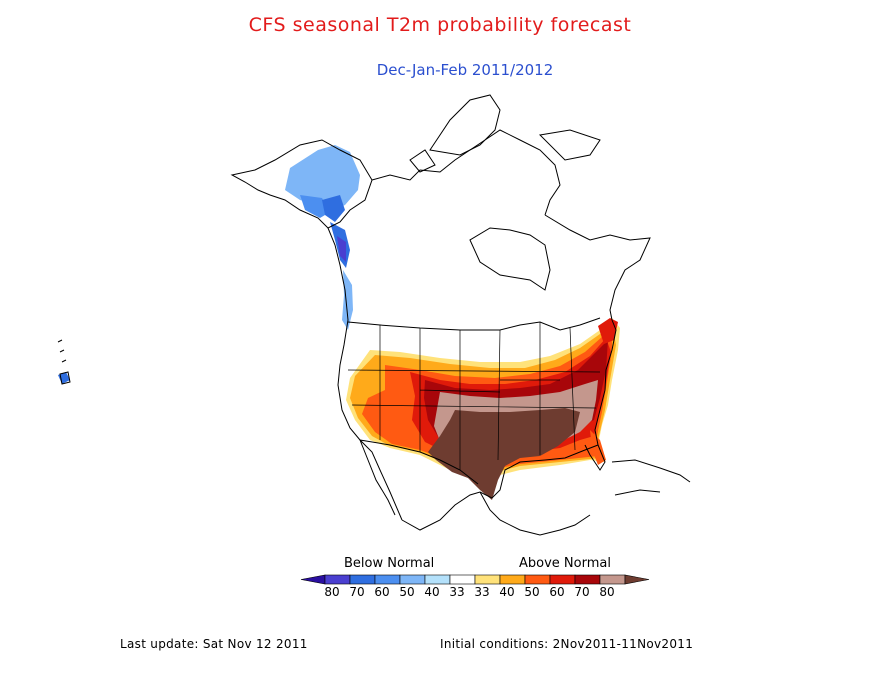  Describe the element at coordinates (214, 644) in the screenshot. I see `last-update-text: Last update: Sat Nov 12 2011` at that location.